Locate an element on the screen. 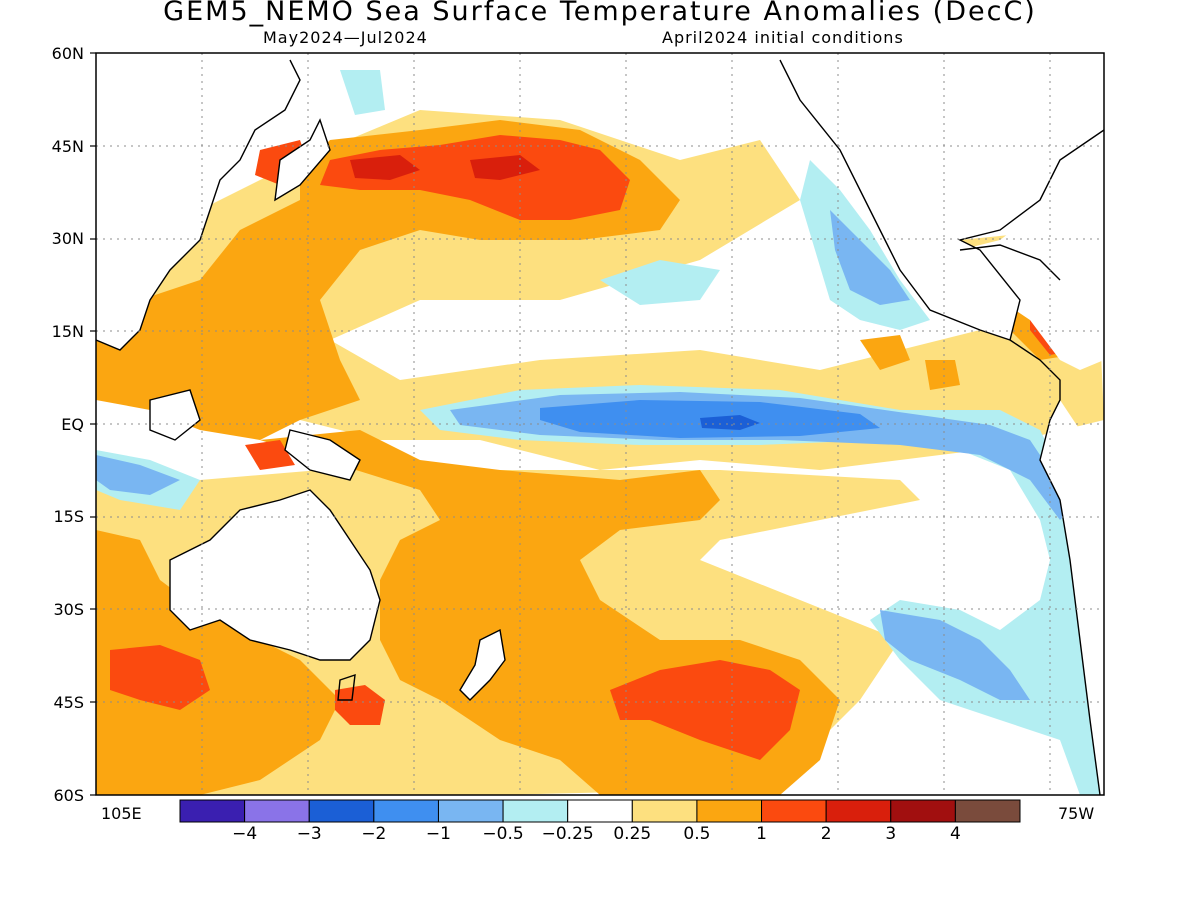  landmass-north-america is located at coordinates (942, 211).